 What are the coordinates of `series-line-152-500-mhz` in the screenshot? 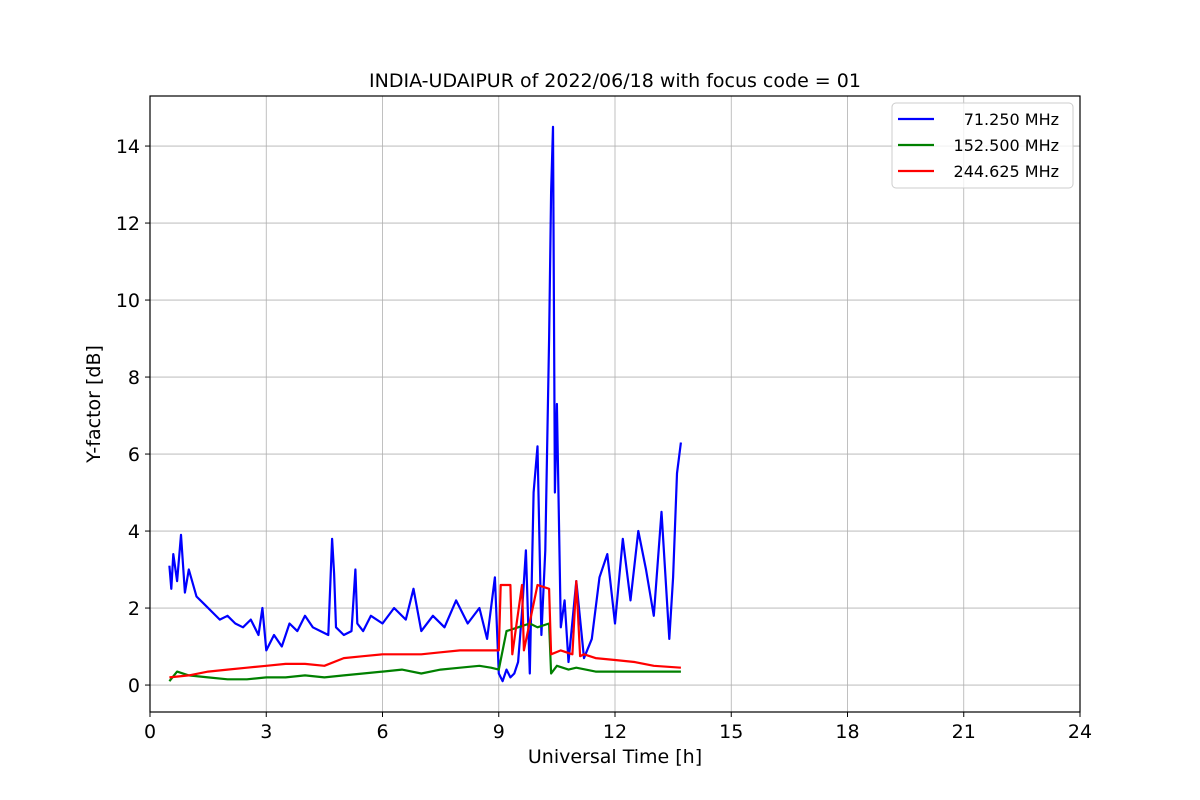 It's located at (424, 652).